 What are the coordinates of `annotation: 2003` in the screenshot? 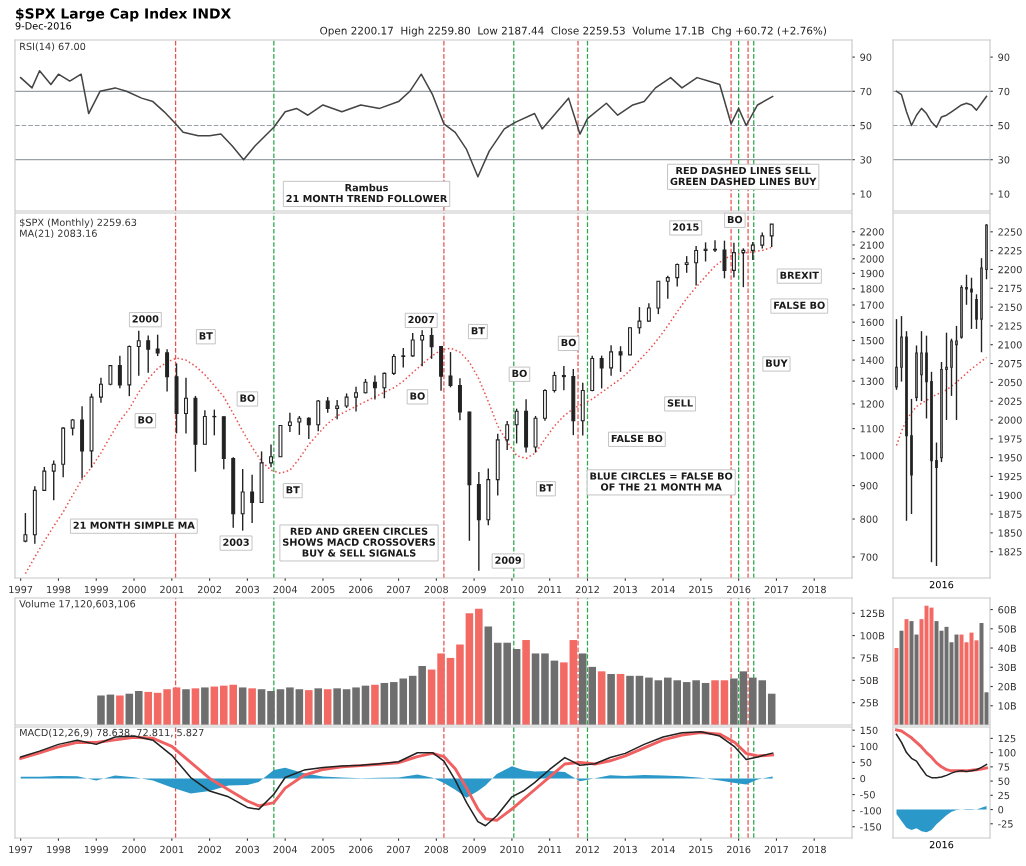 It's located at (236, 542).